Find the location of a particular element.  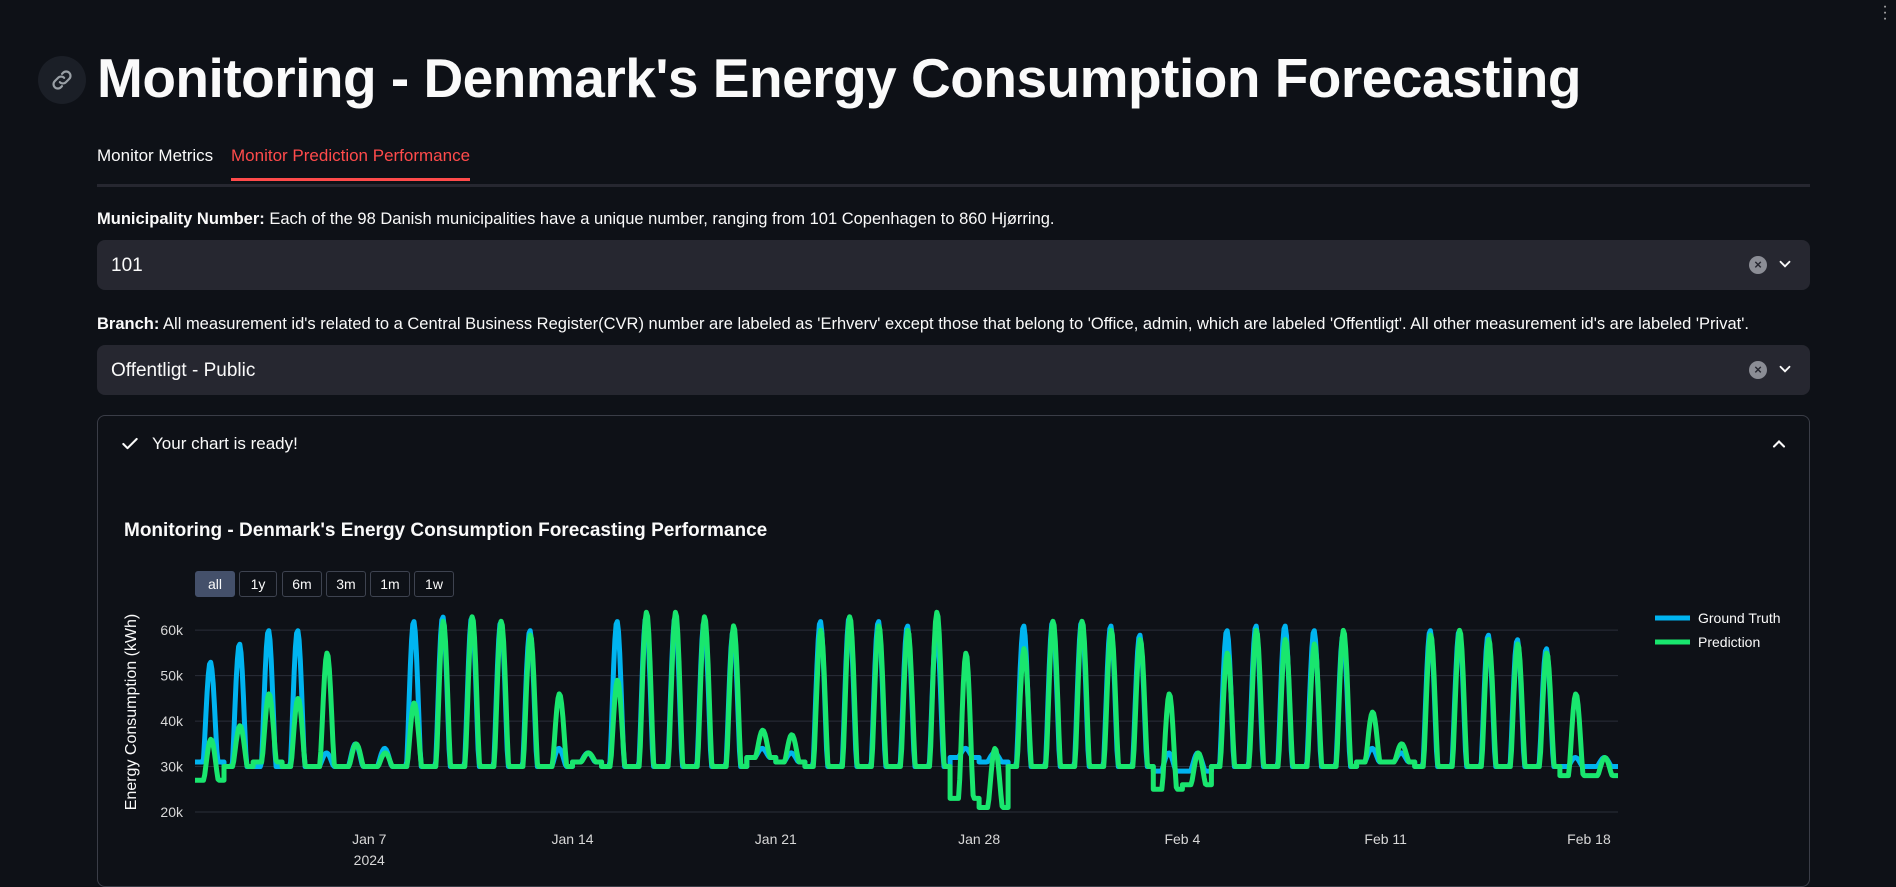

y-tick-label: 30k is located at coordinates (172, 767).